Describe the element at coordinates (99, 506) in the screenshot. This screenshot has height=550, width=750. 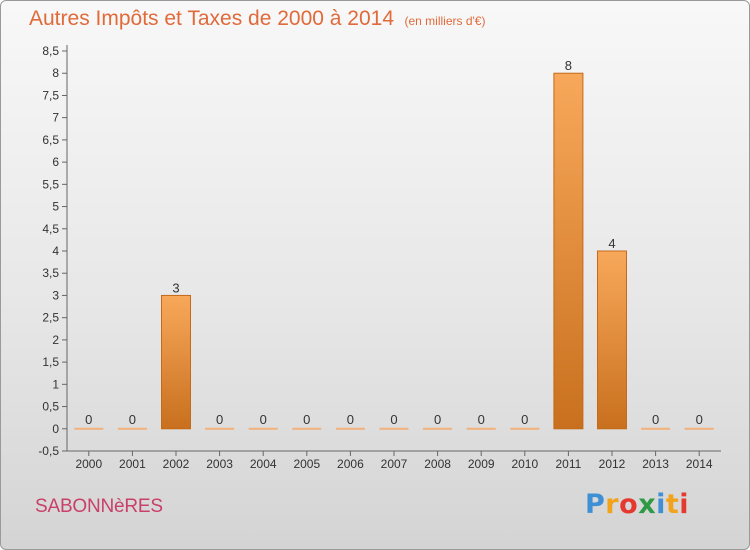
I see `commune-name: SABONNèRES` at that location.